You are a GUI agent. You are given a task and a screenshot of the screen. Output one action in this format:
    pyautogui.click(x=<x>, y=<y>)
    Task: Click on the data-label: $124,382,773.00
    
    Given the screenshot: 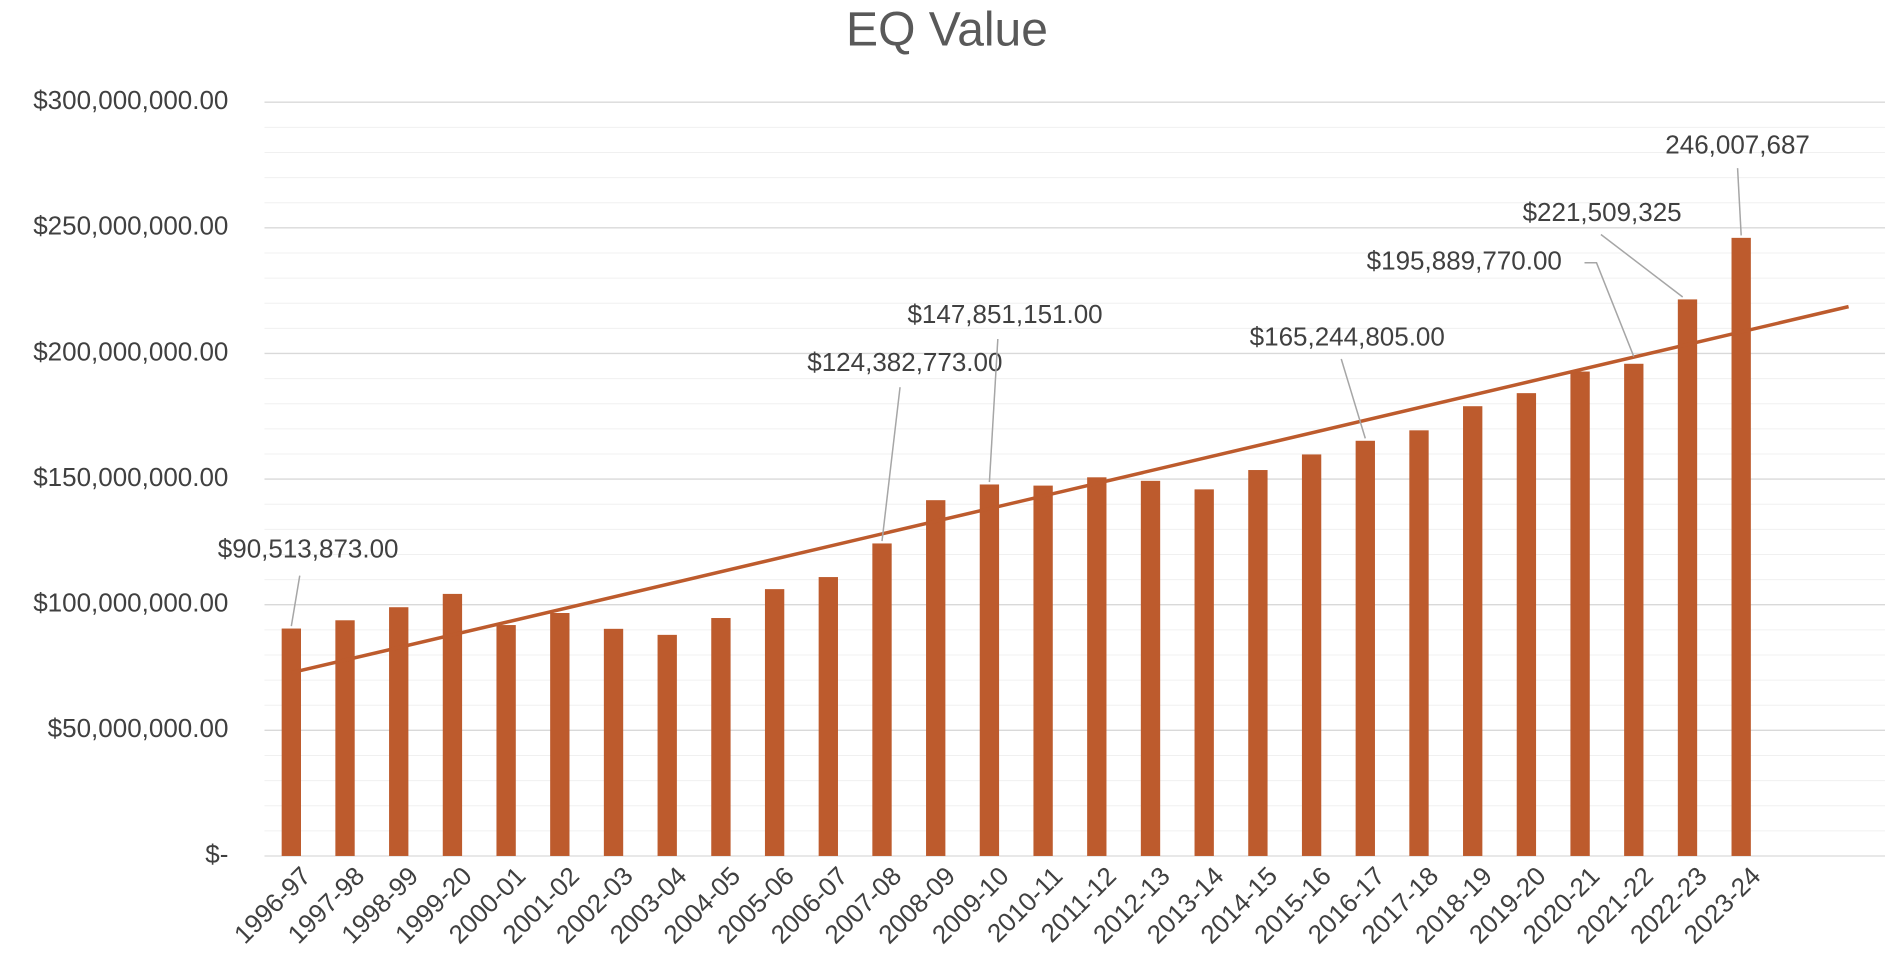 What is the action you would take?
    pyautogui.click(x=904, y=362)
    